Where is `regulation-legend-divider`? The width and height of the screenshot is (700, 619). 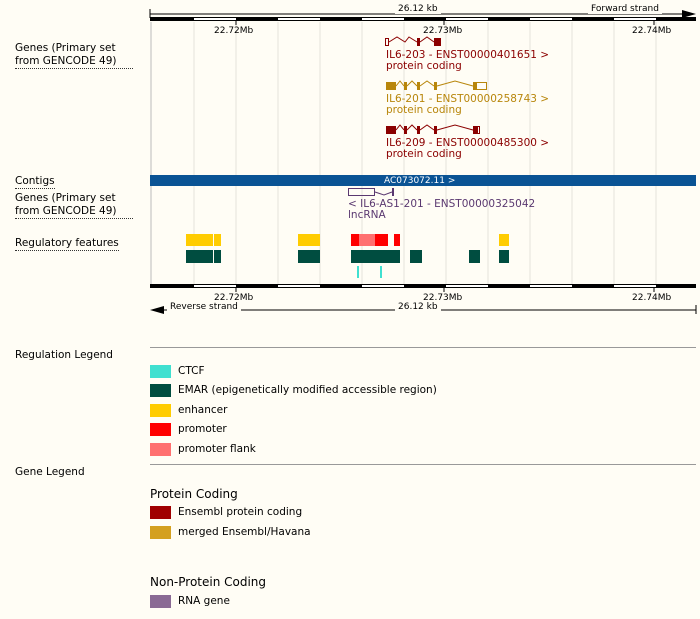 regulation-legend-divider is located at coordinates (423, 347).